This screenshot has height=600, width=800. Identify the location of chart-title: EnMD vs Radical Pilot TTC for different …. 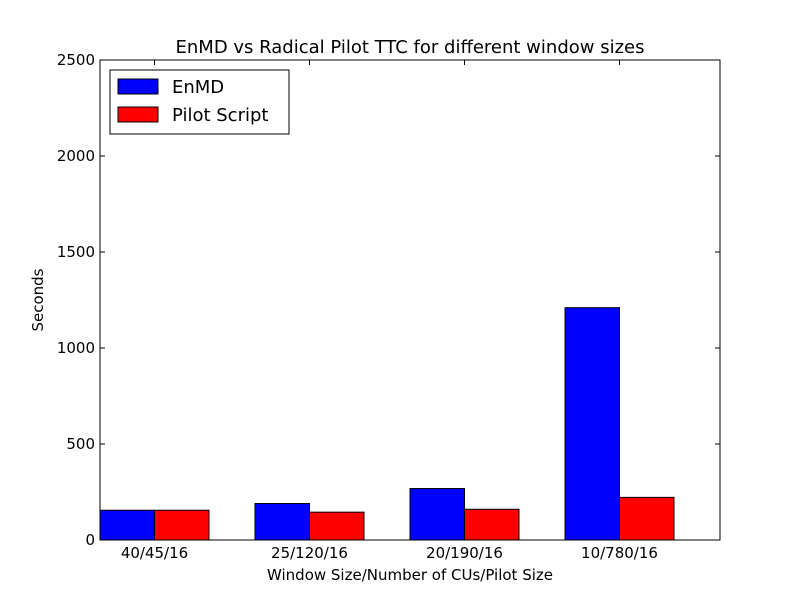
(410, 47).